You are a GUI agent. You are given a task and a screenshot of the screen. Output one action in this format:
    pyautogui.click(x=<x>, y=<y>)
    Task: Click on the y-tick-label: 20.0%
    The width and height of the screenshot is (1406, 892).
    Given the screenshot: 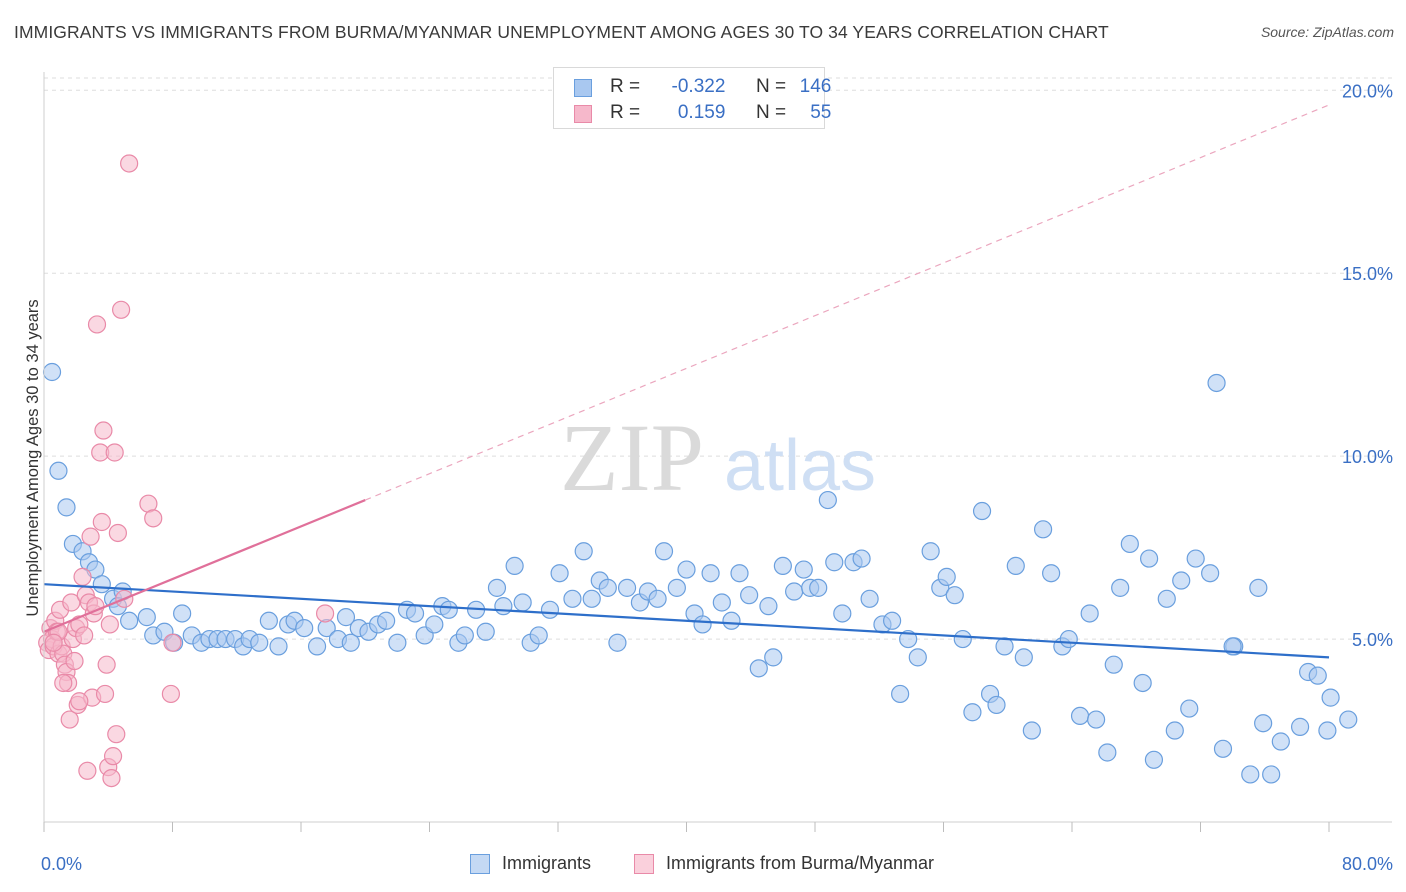 What is the action you would take?
    pyautogui.click(x=1367, y=91)
    